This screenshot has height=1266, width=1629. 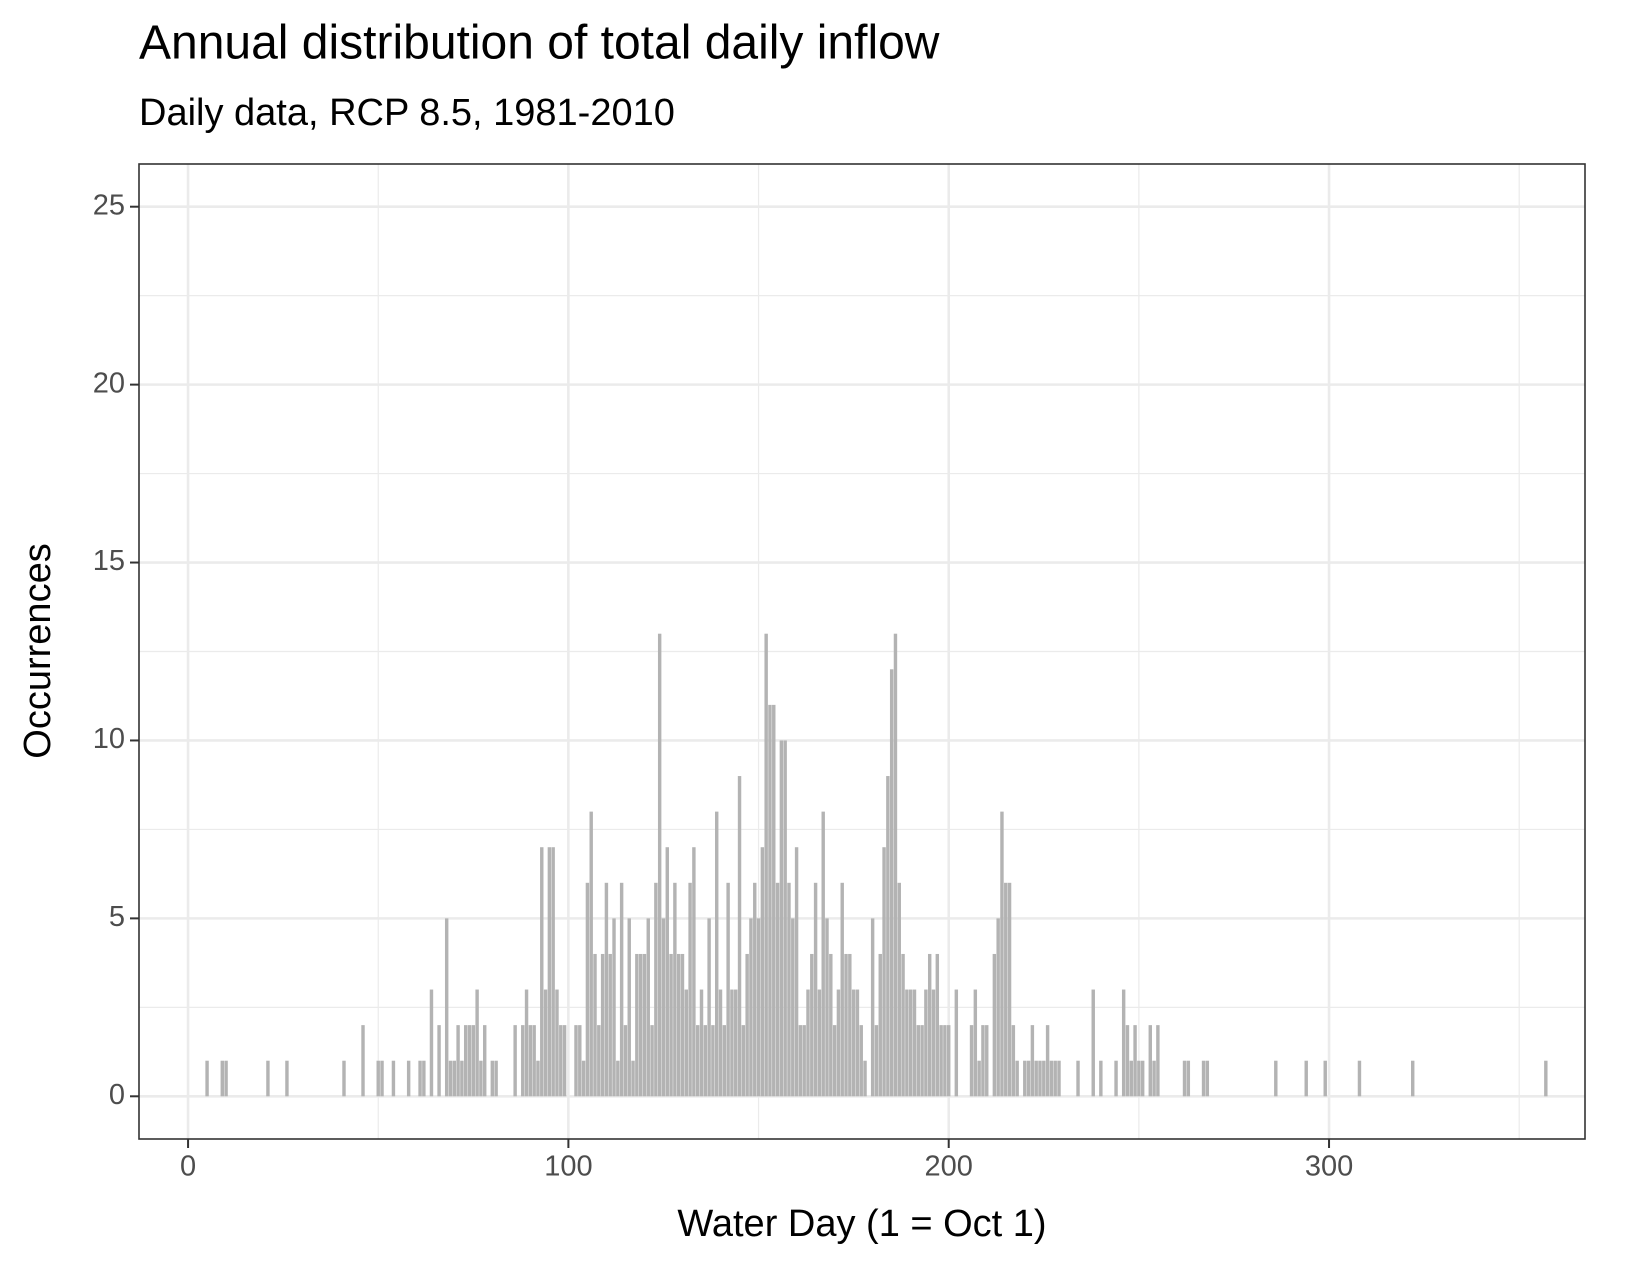 I want to click on x-tick-label: 200, so click(x=949, y=1167).